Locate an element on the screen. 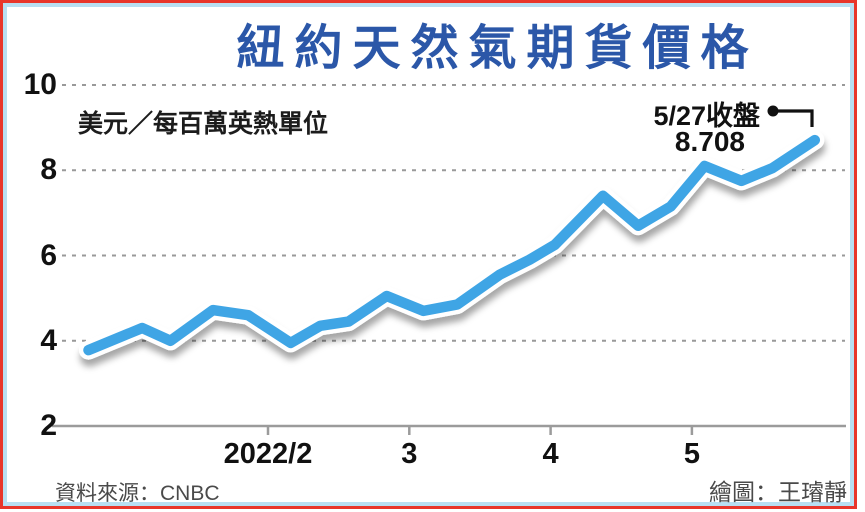  callout-line is located at coordinates (793, 118).